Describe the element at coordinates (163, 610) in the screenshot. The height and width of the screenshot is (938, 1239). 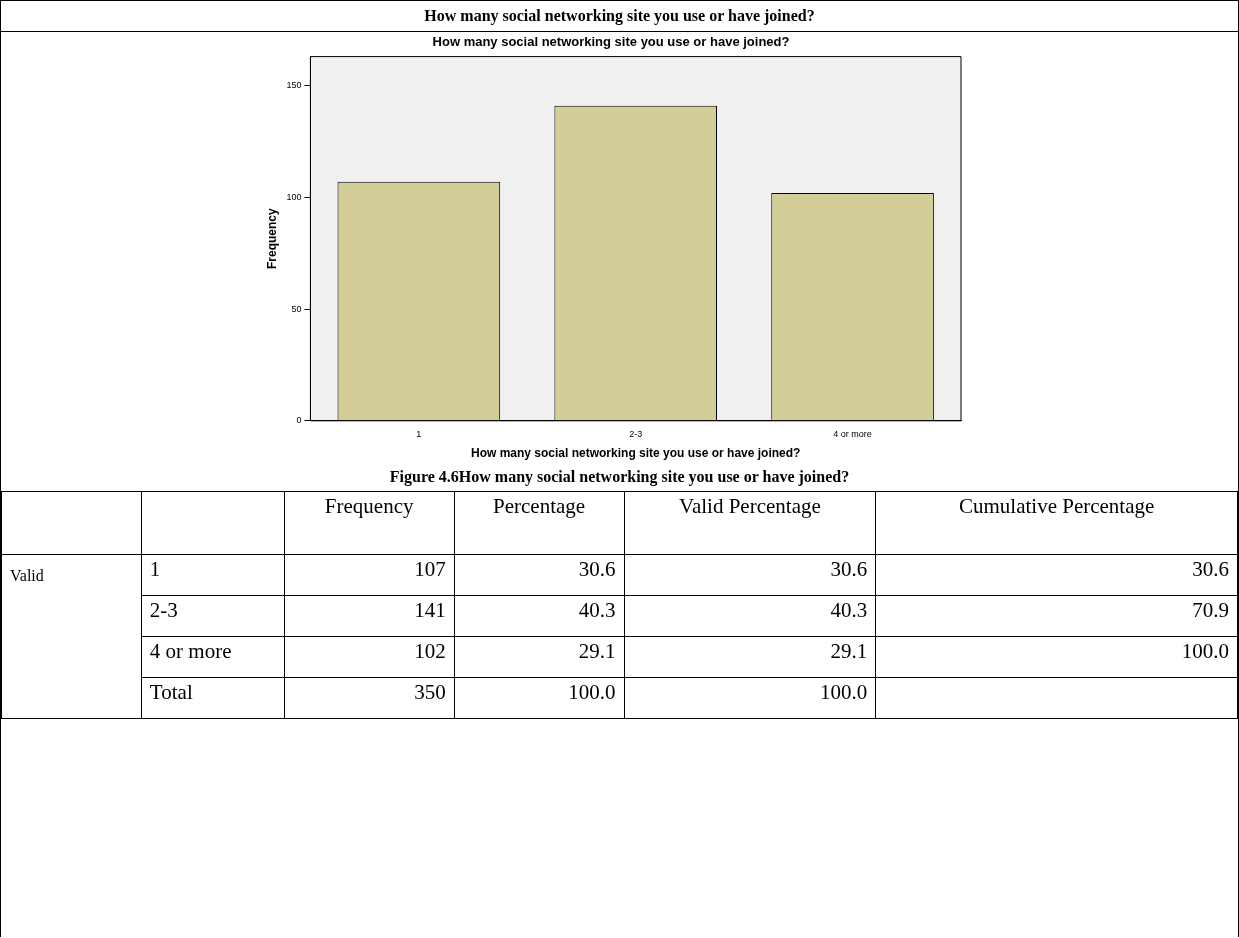
I see `category-label: 2-3` at that location.